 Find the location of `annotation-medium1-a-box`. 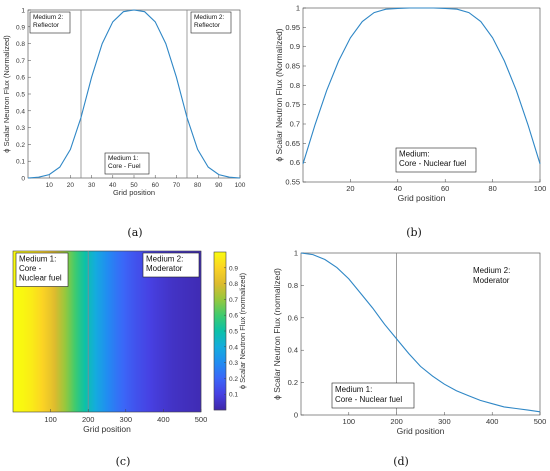

annotation-medium1-a-box is located at coordinates (127, 163).